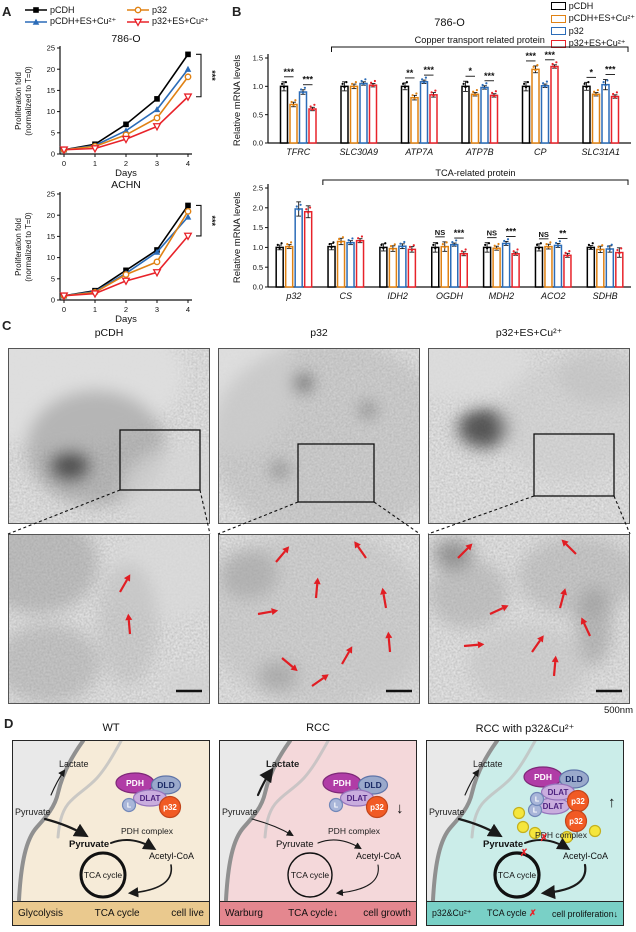  What do you see at coordinates (532, 621) in the screenshot?
I see `em-image-p32escu-zoom` at bounding box center [532, 621].